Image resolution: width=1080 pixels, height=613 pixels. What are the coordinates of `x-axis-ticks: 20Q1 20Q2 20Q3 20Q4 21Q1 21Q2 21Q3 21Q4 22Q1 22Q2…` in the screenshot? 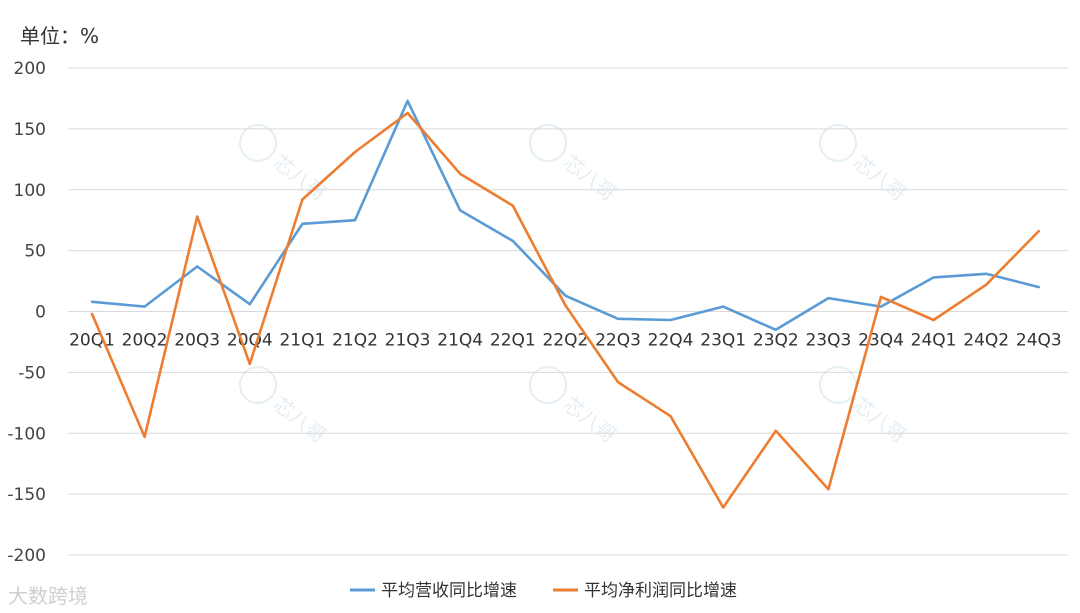 It's located at (565, 341).